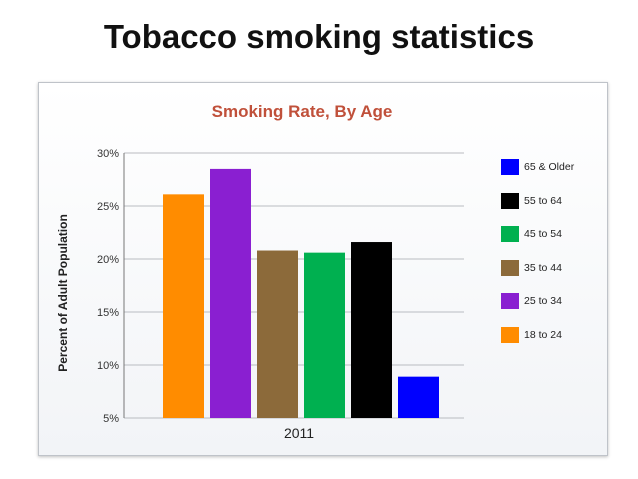  What do you see at coordinates (543, 334) in the screenshot?
I see `legend-label: 18 to 24` at bounding box center [543, 334].